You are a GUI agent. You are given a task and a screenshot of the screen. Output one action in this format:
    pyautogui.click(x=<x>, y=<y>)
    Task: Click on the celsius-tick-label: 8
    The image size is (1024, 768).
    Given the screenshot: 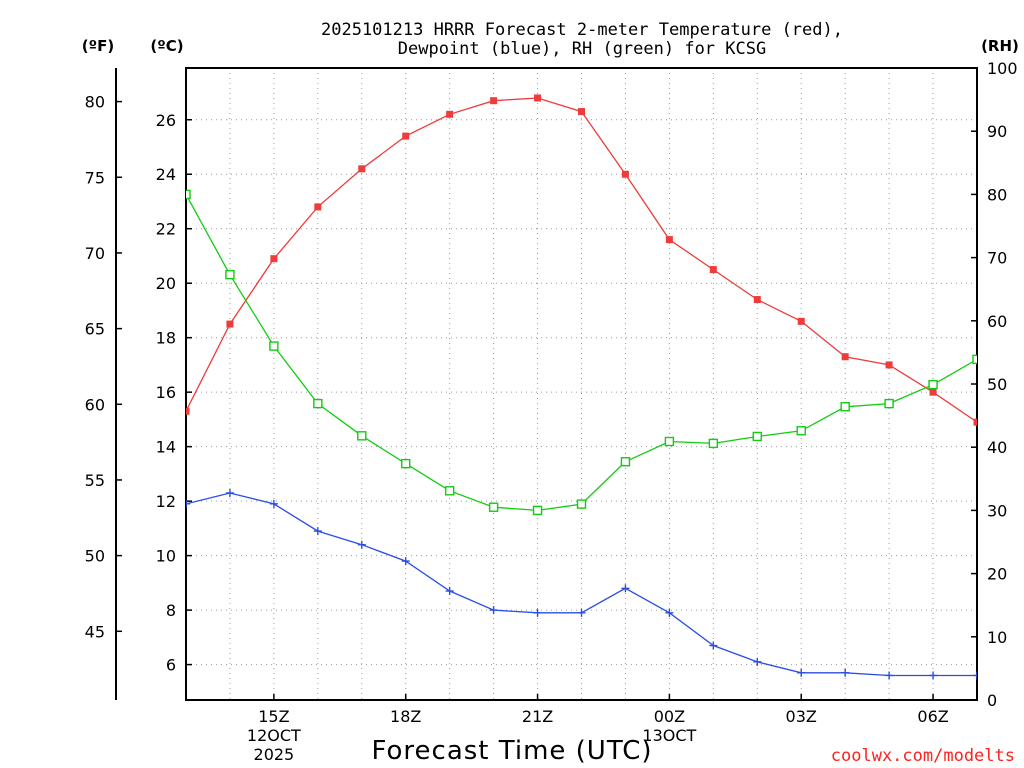 What is the action you would take?
    pyautogui.click(x=171, y=610)
    